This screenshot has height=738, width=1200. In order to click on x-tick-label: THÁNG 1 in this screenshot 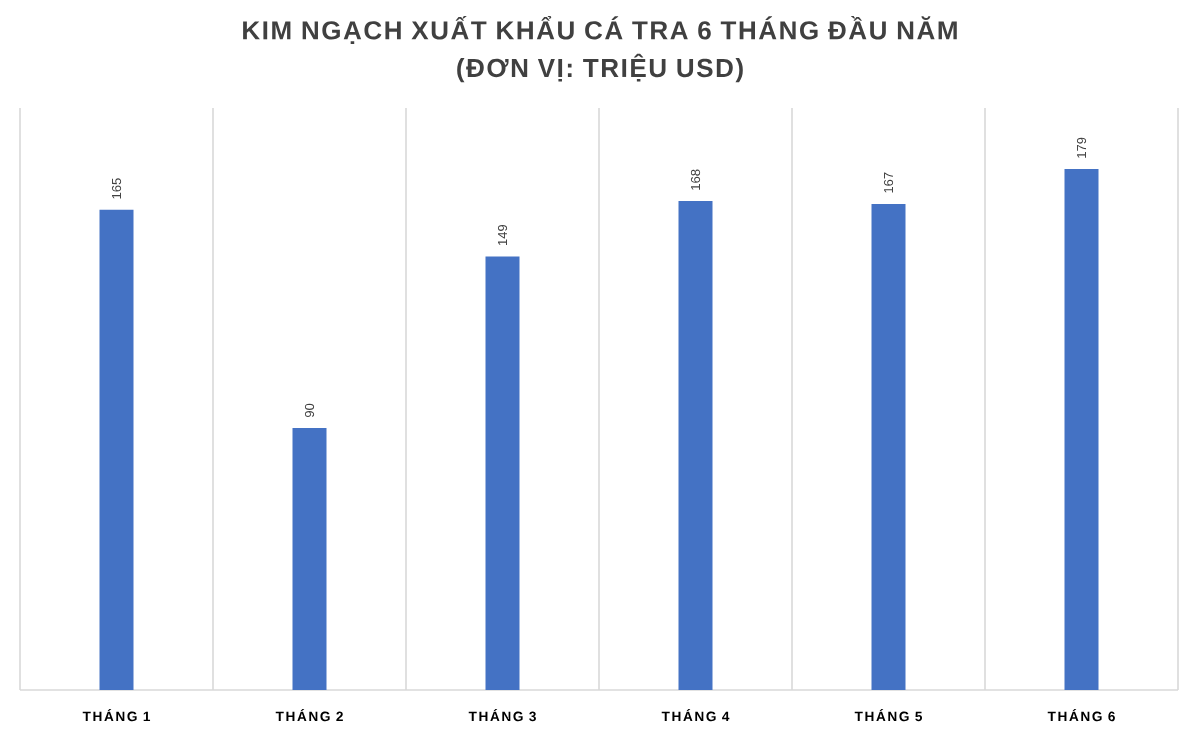, I will do `click(116, 715)`.